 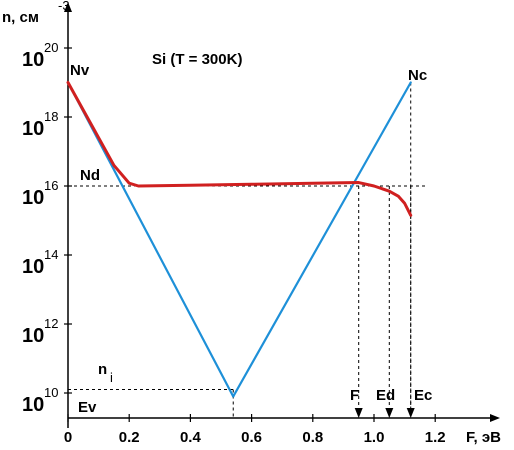 I want to click on nc-label: Nc, so click(x=417, y=75).